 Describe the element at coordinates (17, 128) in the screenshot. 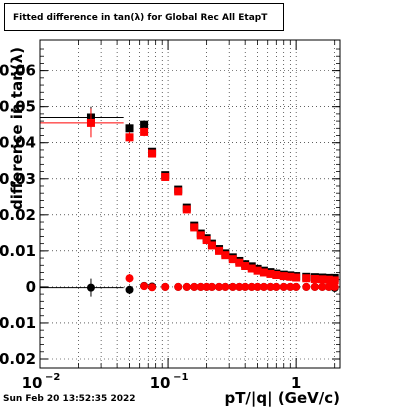

I see `y-axis-label: difference in tan(λ)` at that location.